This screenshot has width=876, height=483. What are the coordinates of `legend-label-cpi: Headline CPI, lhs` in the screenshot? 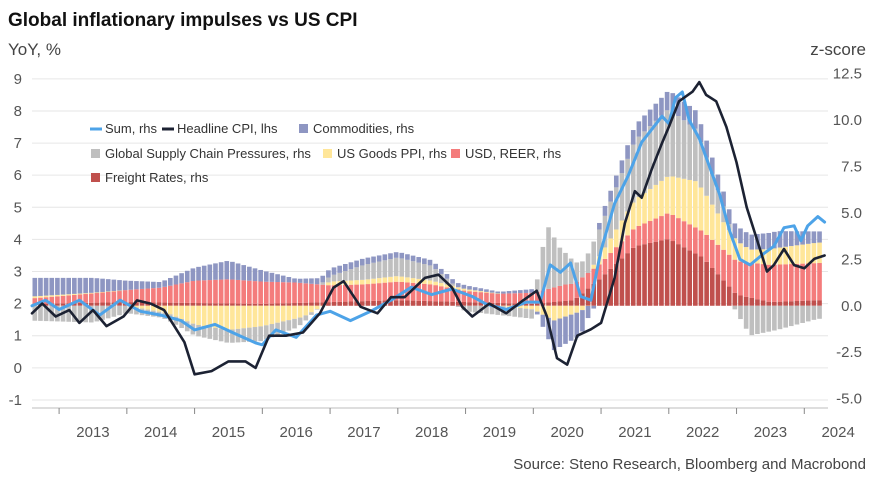 It's located at (227, 128).